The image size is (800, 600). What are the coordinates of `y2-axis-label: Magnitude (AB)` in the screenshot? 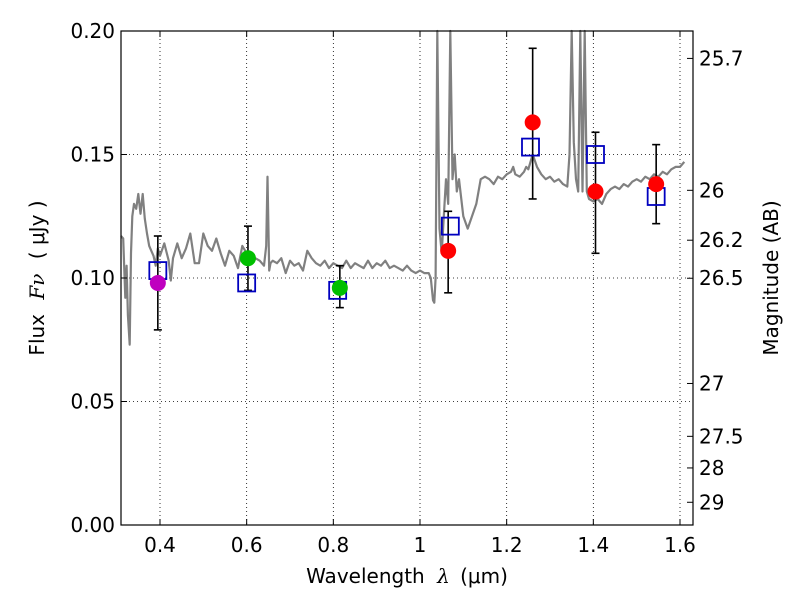 It's located at (771, 277).